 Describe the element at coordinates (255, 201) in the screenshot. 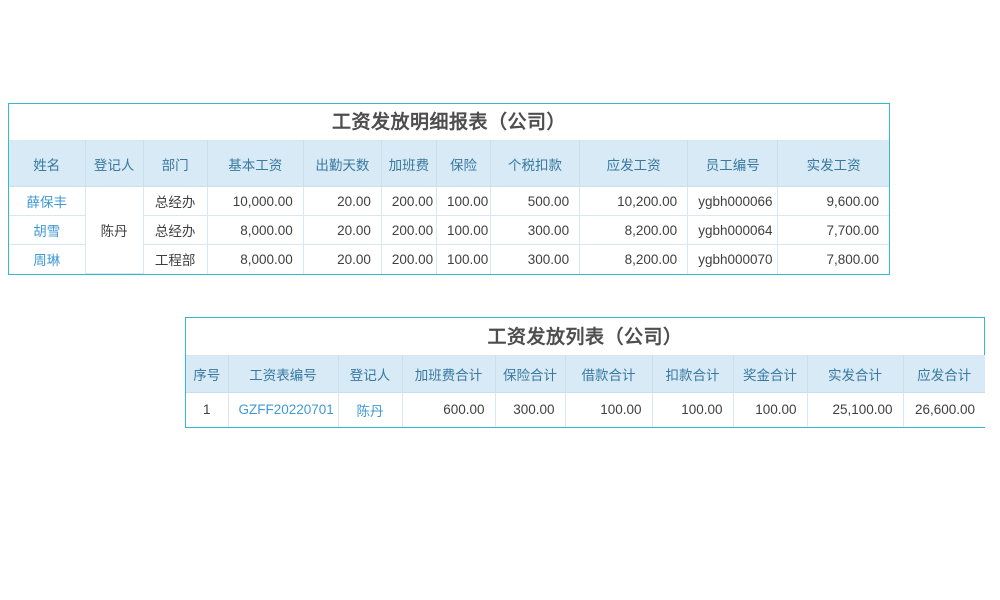

I see `base-salary-cell: 10,000.00` at that location.